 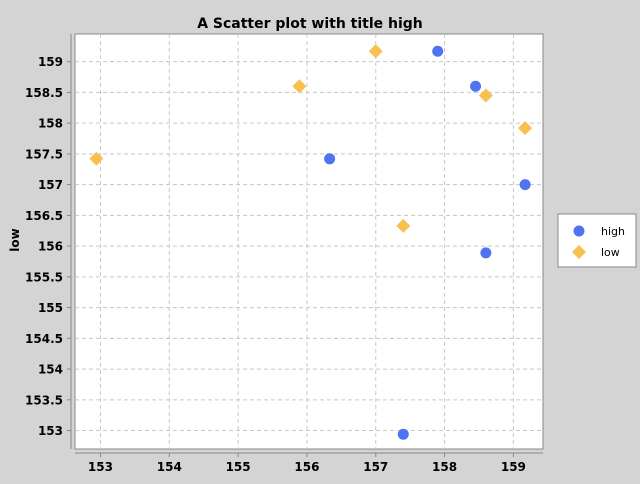 I want to click on y-tick-label: 155.5, so click(x=44, y=277).